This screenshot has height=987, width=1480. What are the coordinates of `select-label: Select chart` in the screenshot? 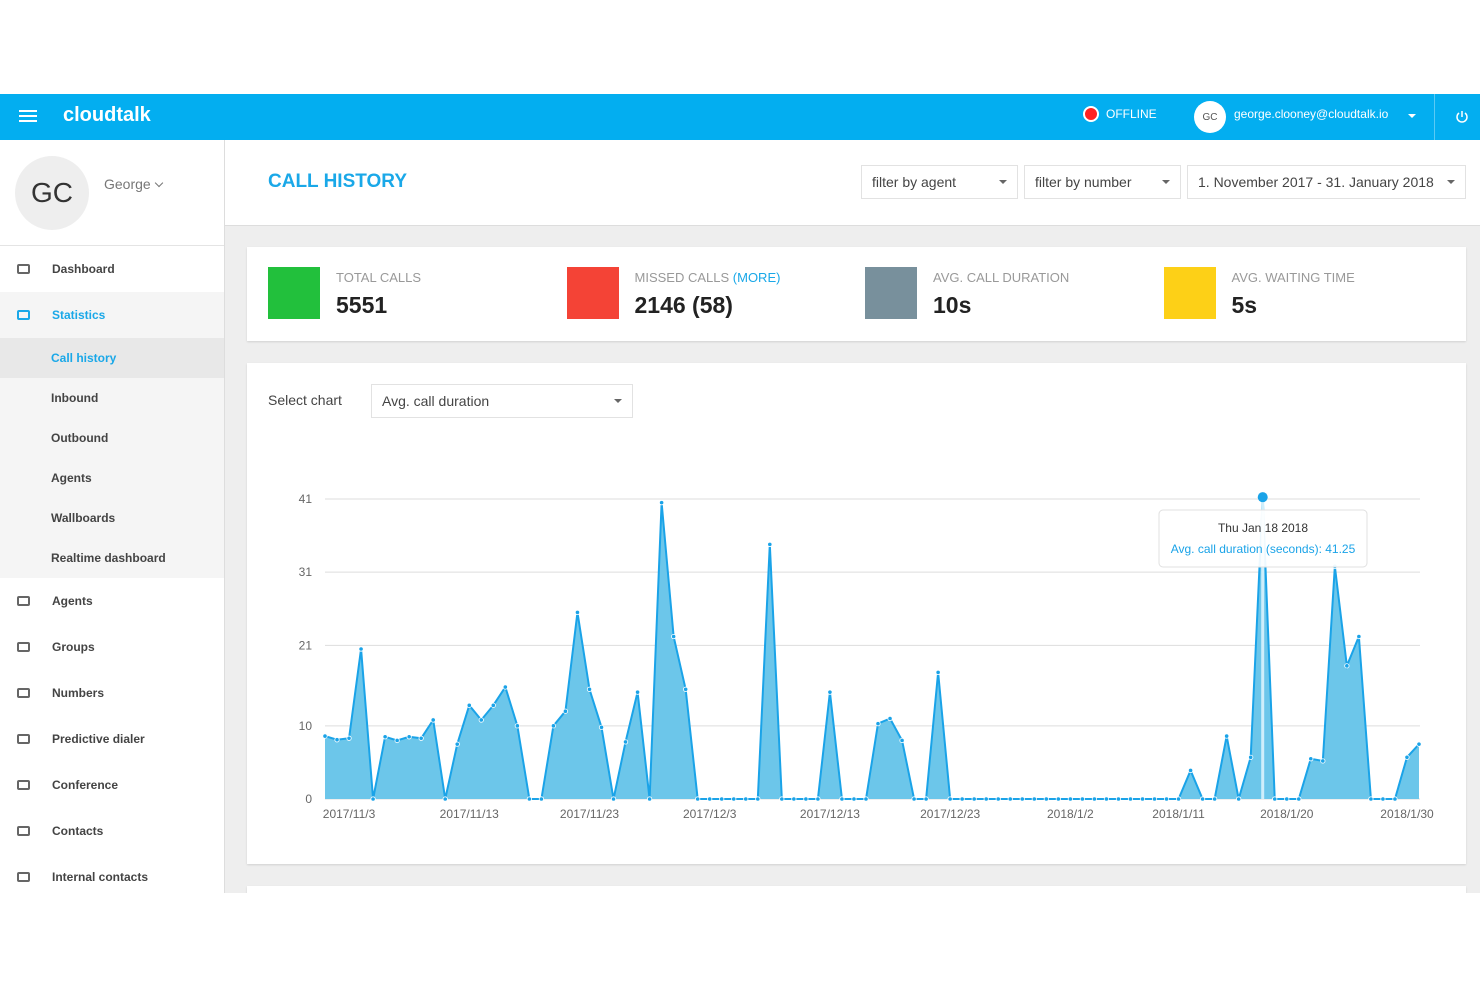 It's located at (305, 400).